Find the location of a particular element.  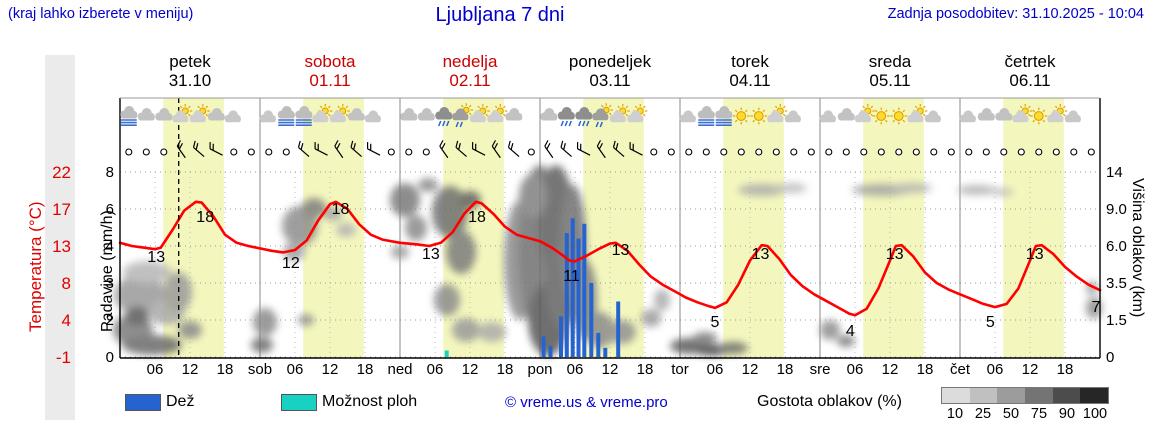

density-step-value: 90 is located at coordinates (1067, 414).